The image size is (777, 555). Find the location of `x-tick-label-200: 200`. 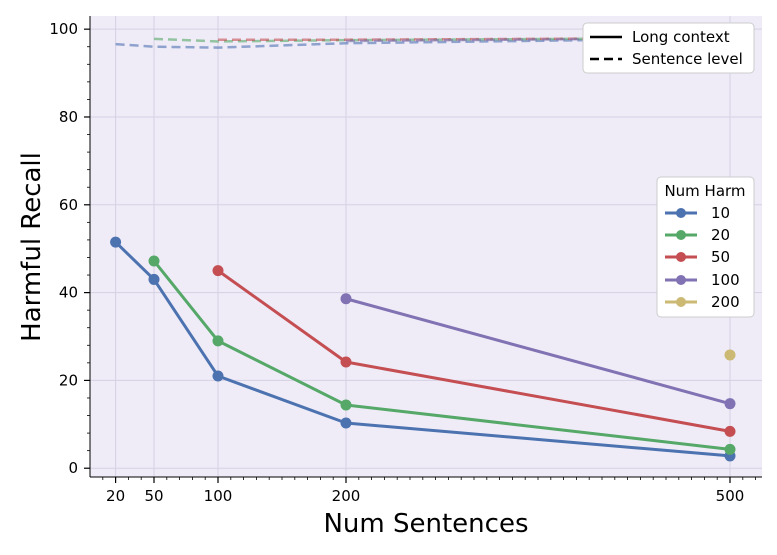

x-tick-label-200: 200 is located at coordinates (346, 496).